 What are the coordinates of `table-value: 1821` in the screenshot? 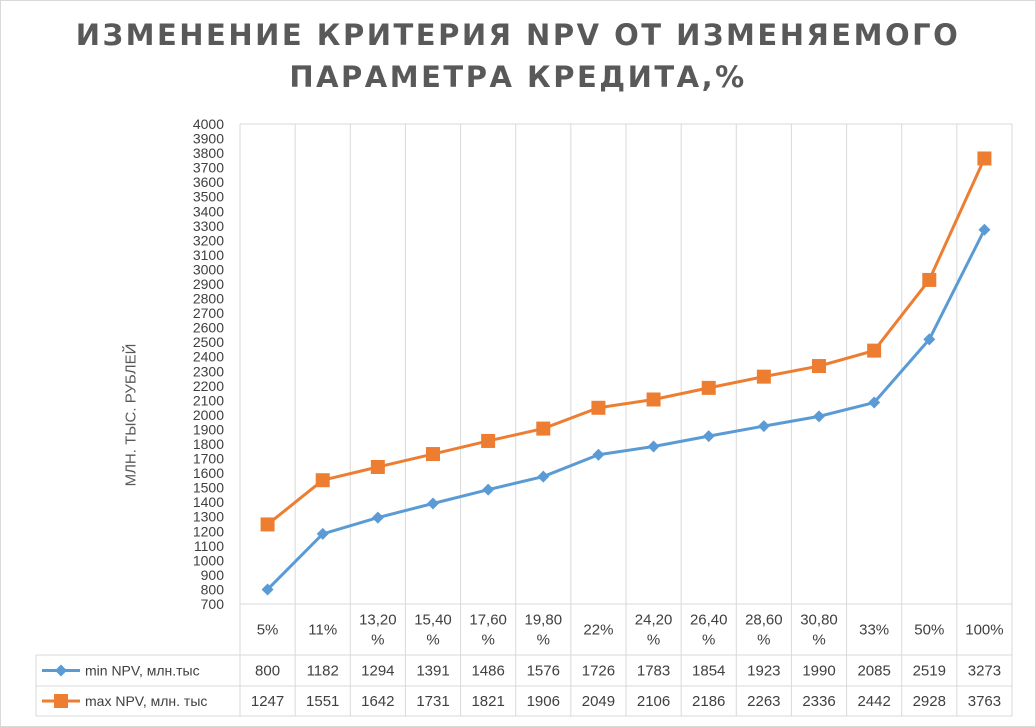 It's located at (487, 701).